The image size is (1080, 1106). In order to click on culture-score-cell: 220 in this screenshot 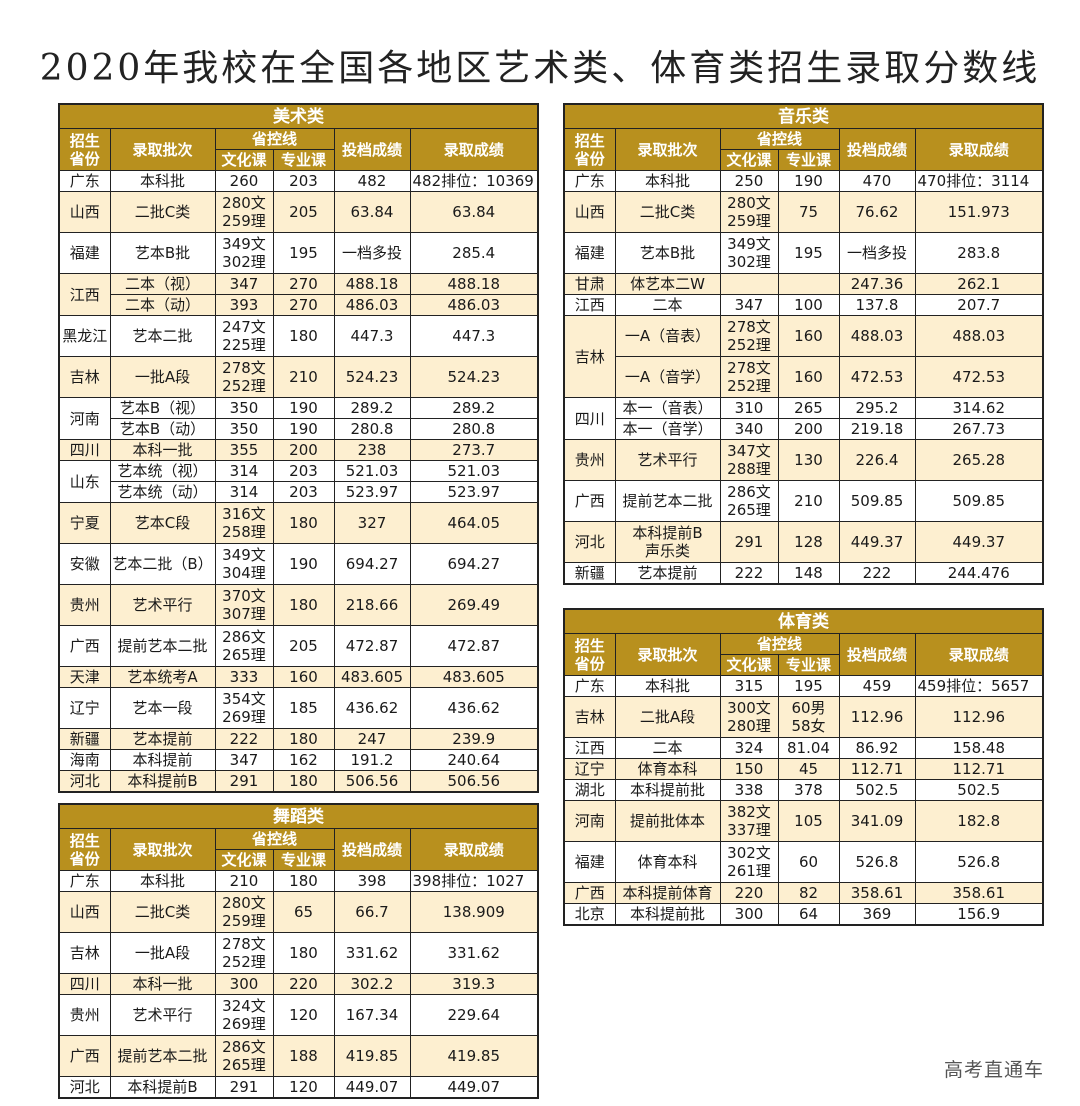, I will do `click(749, 893)`.